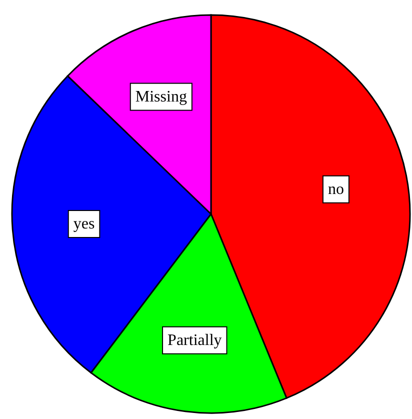  I want to click on slice-label: Missing, so click(161, 97).